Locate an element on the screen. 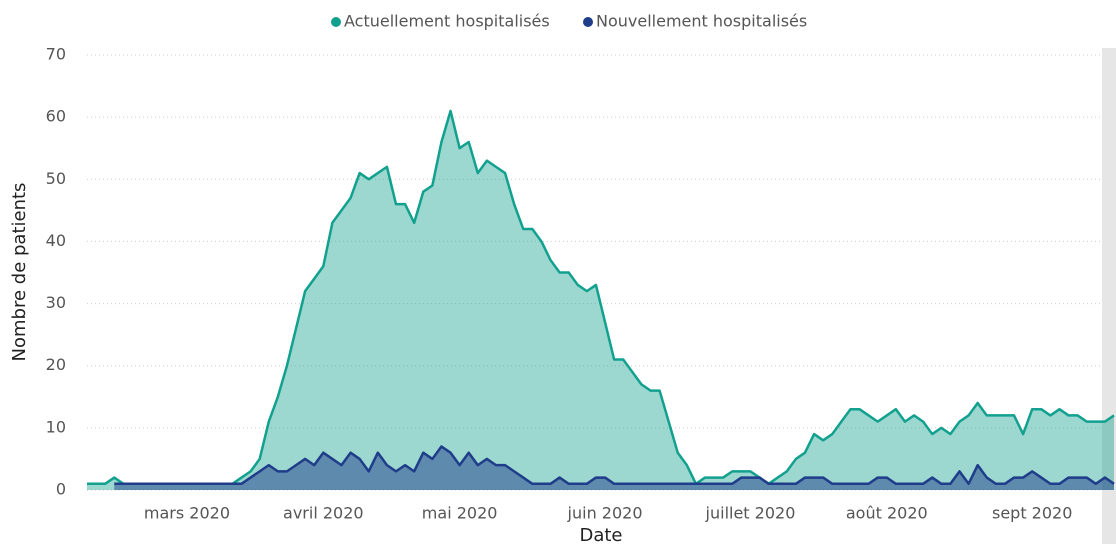 The width and height of the screenshot is (1116, 544). y-tick-label: 60 is located at coordinates (56, 116).